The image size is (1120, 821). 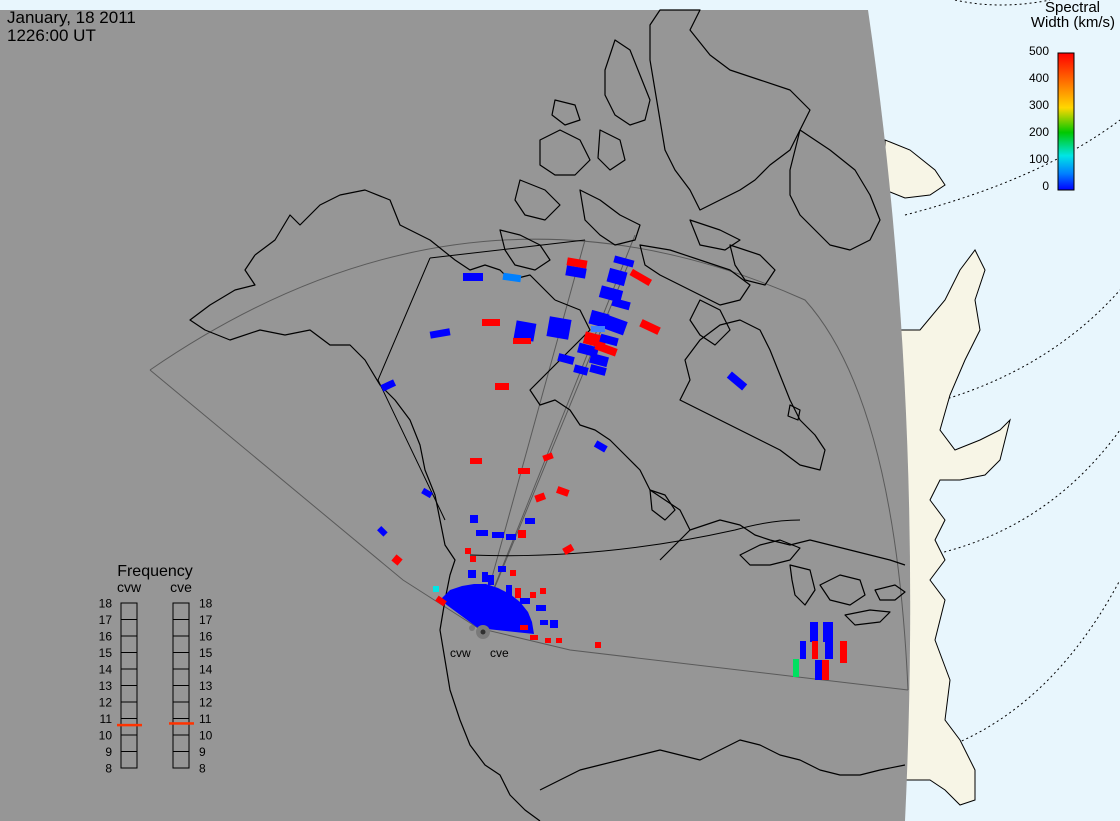 What do you see at coordinates (820, 651) in the screenshot?
I see `scatter-east` at bounding box center [820, 651].